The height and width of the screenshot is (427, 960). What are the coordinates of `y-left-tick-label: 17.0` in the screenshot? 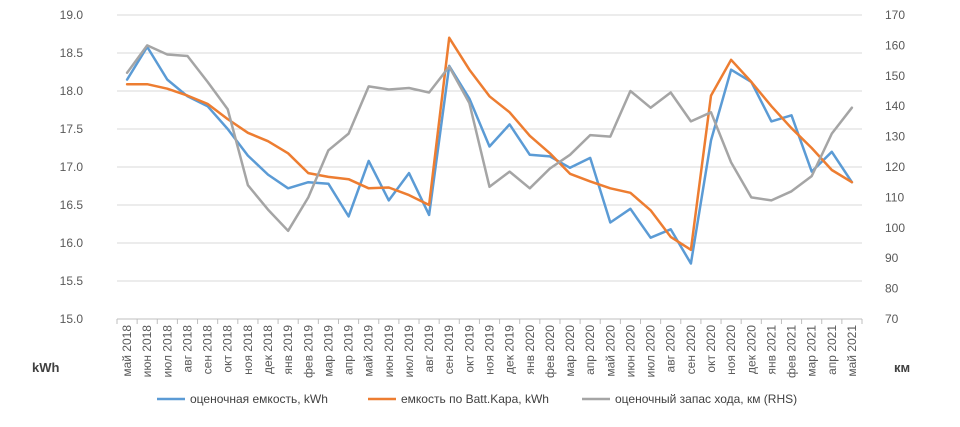 It's located at (72, 167).